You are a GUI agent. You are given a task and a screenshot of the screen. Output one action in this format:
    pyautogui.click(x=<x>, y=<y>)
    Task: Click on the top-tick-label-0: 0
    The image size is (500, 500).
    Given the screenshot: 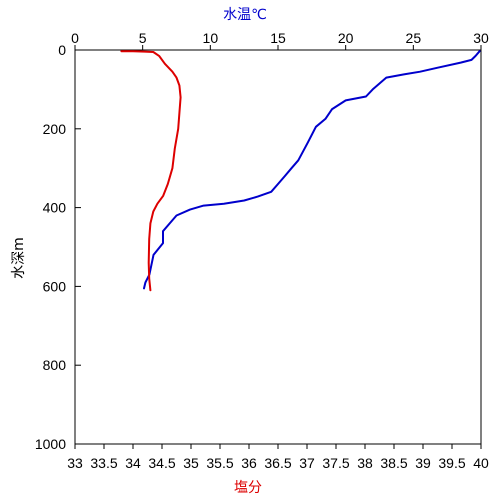 What is the action you would take?
    pyautogui.click(x=75, y=38)
    